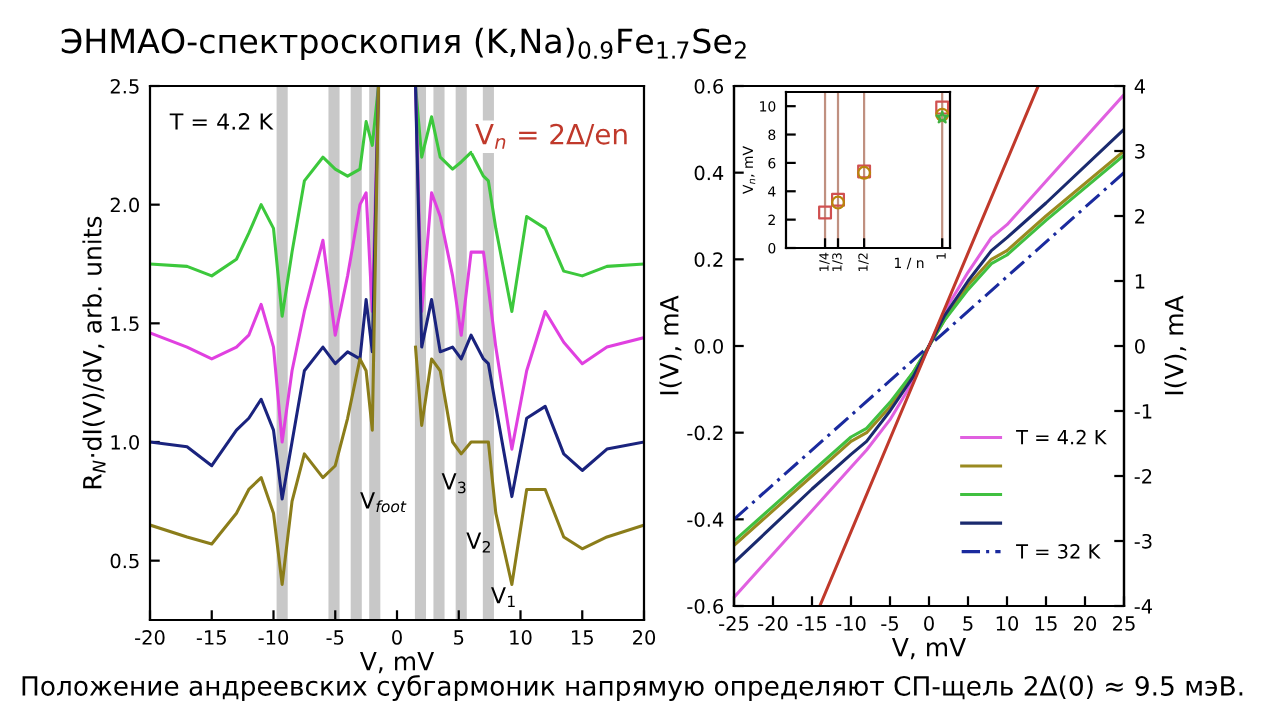 Image resolution: width=1280 pixels, height=720 pixels. Describe the element at coordinates (1140, 346) in the screenshot. I see `y2-tick-label: 0` at that location.